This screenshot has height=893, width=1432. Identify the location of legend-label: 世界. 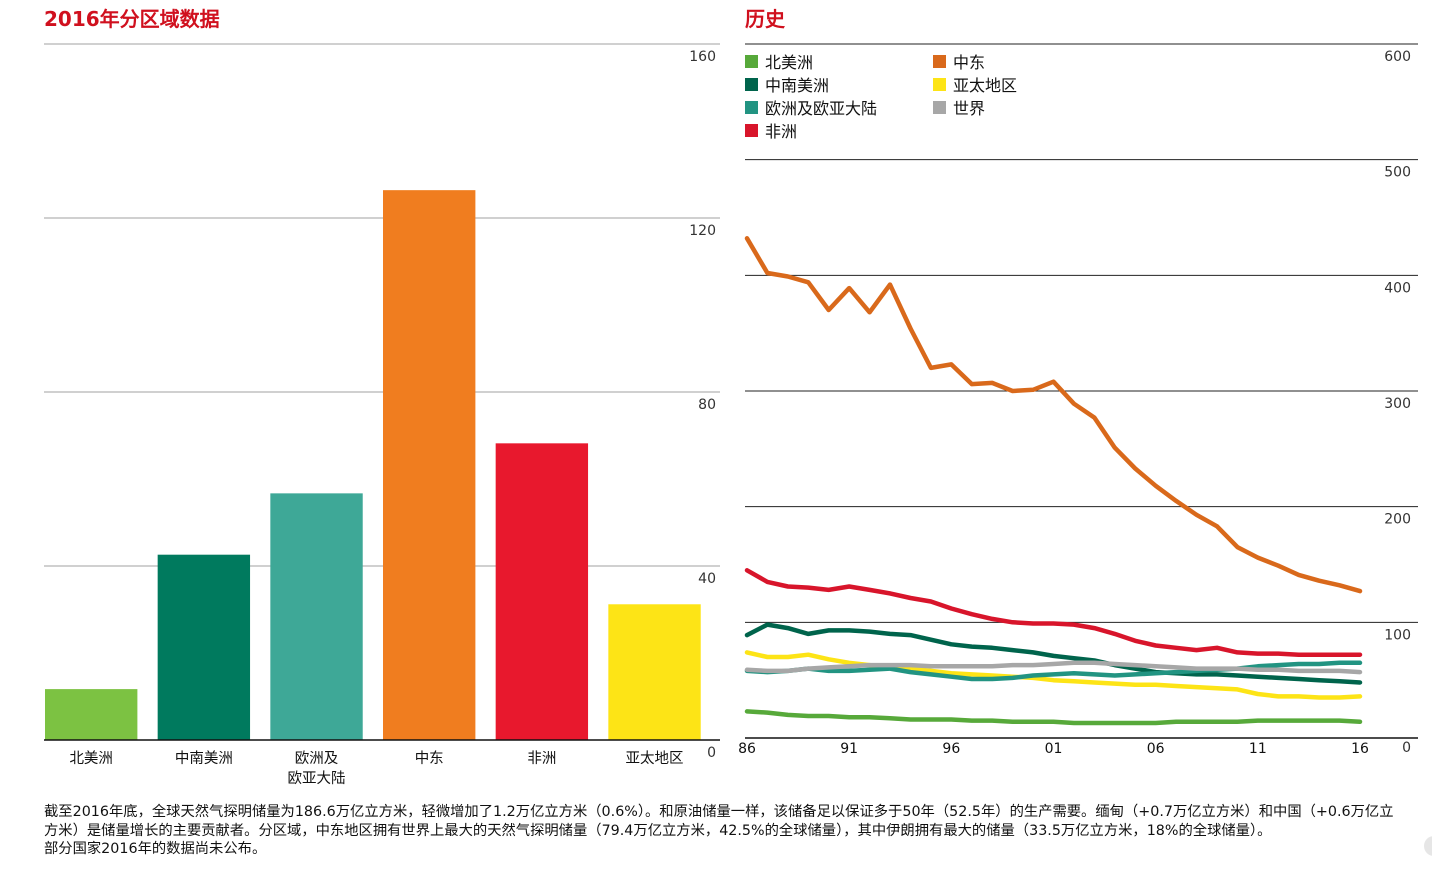
(969, 108).